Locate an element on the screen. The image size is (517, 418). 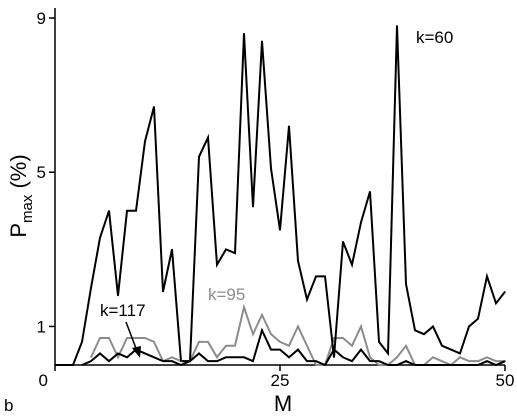
y-axis-title-main: P is located at coordinates (18, 230).